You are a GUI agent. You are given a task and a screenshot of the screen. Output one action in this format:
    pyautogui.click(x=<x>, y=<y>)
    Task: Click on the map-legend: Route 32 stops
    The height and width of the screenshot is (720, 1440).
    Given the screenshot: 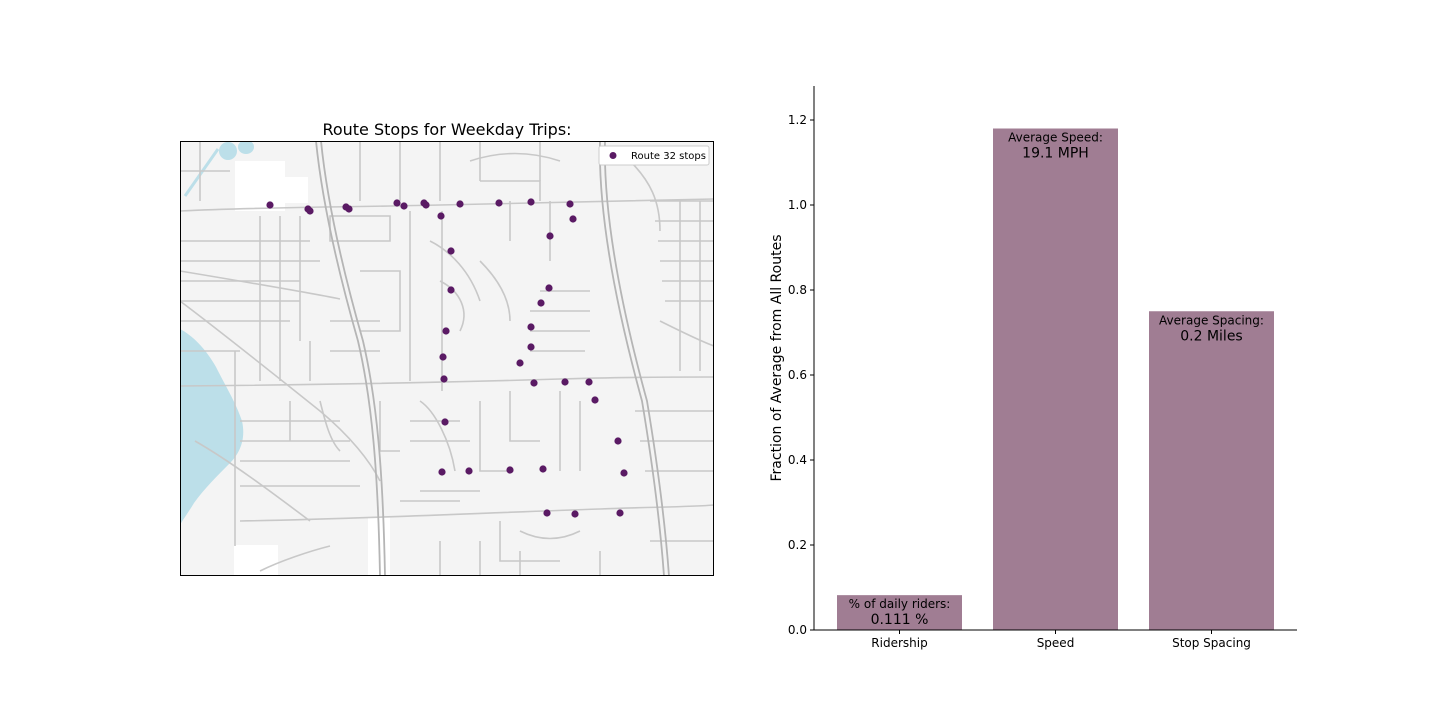 What is the action you would take?
    pyautogui.click(x=654, y=155)
    